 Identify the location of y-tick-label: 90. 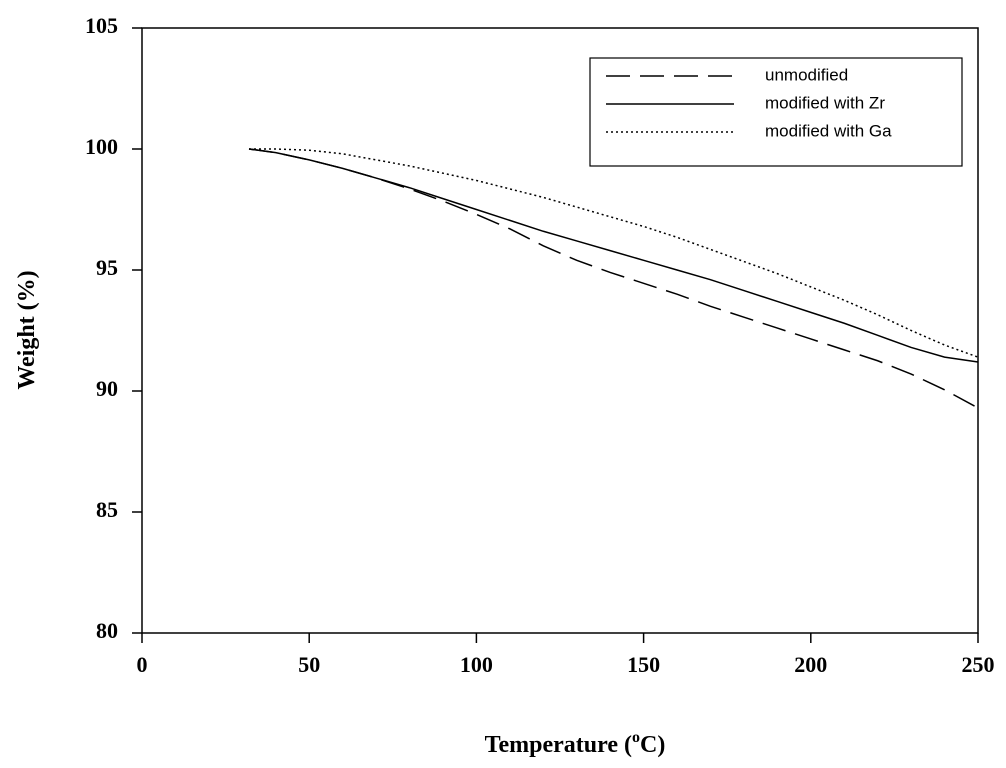
(107, 388).